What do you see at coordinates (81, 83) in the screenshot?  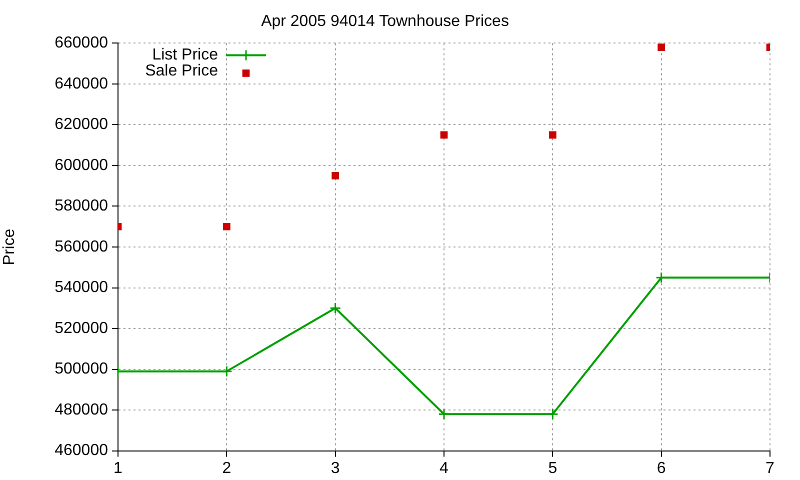 I see `y-tick-label: 640000` at bounding box center [81, 83].